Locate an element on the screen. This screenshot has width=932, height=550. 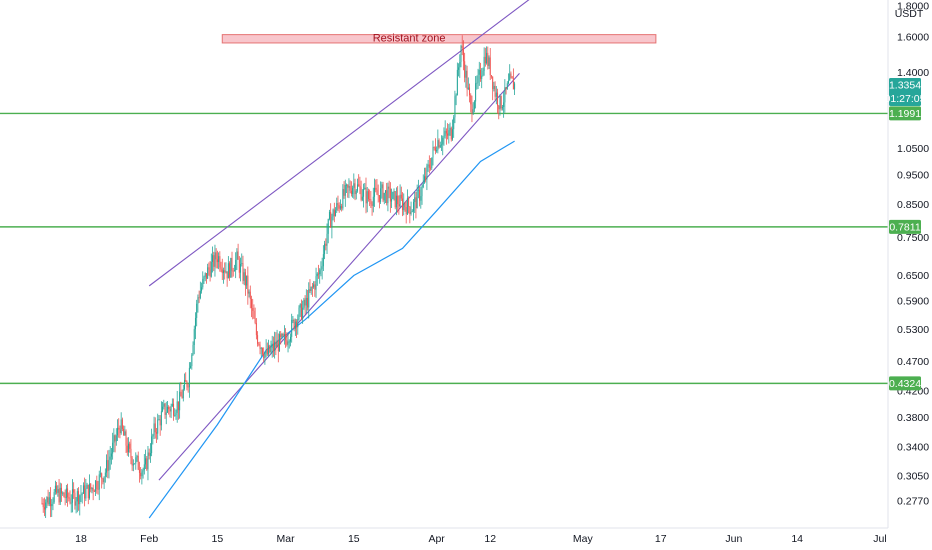
resistance-zone is located at coordinates (439, 39).